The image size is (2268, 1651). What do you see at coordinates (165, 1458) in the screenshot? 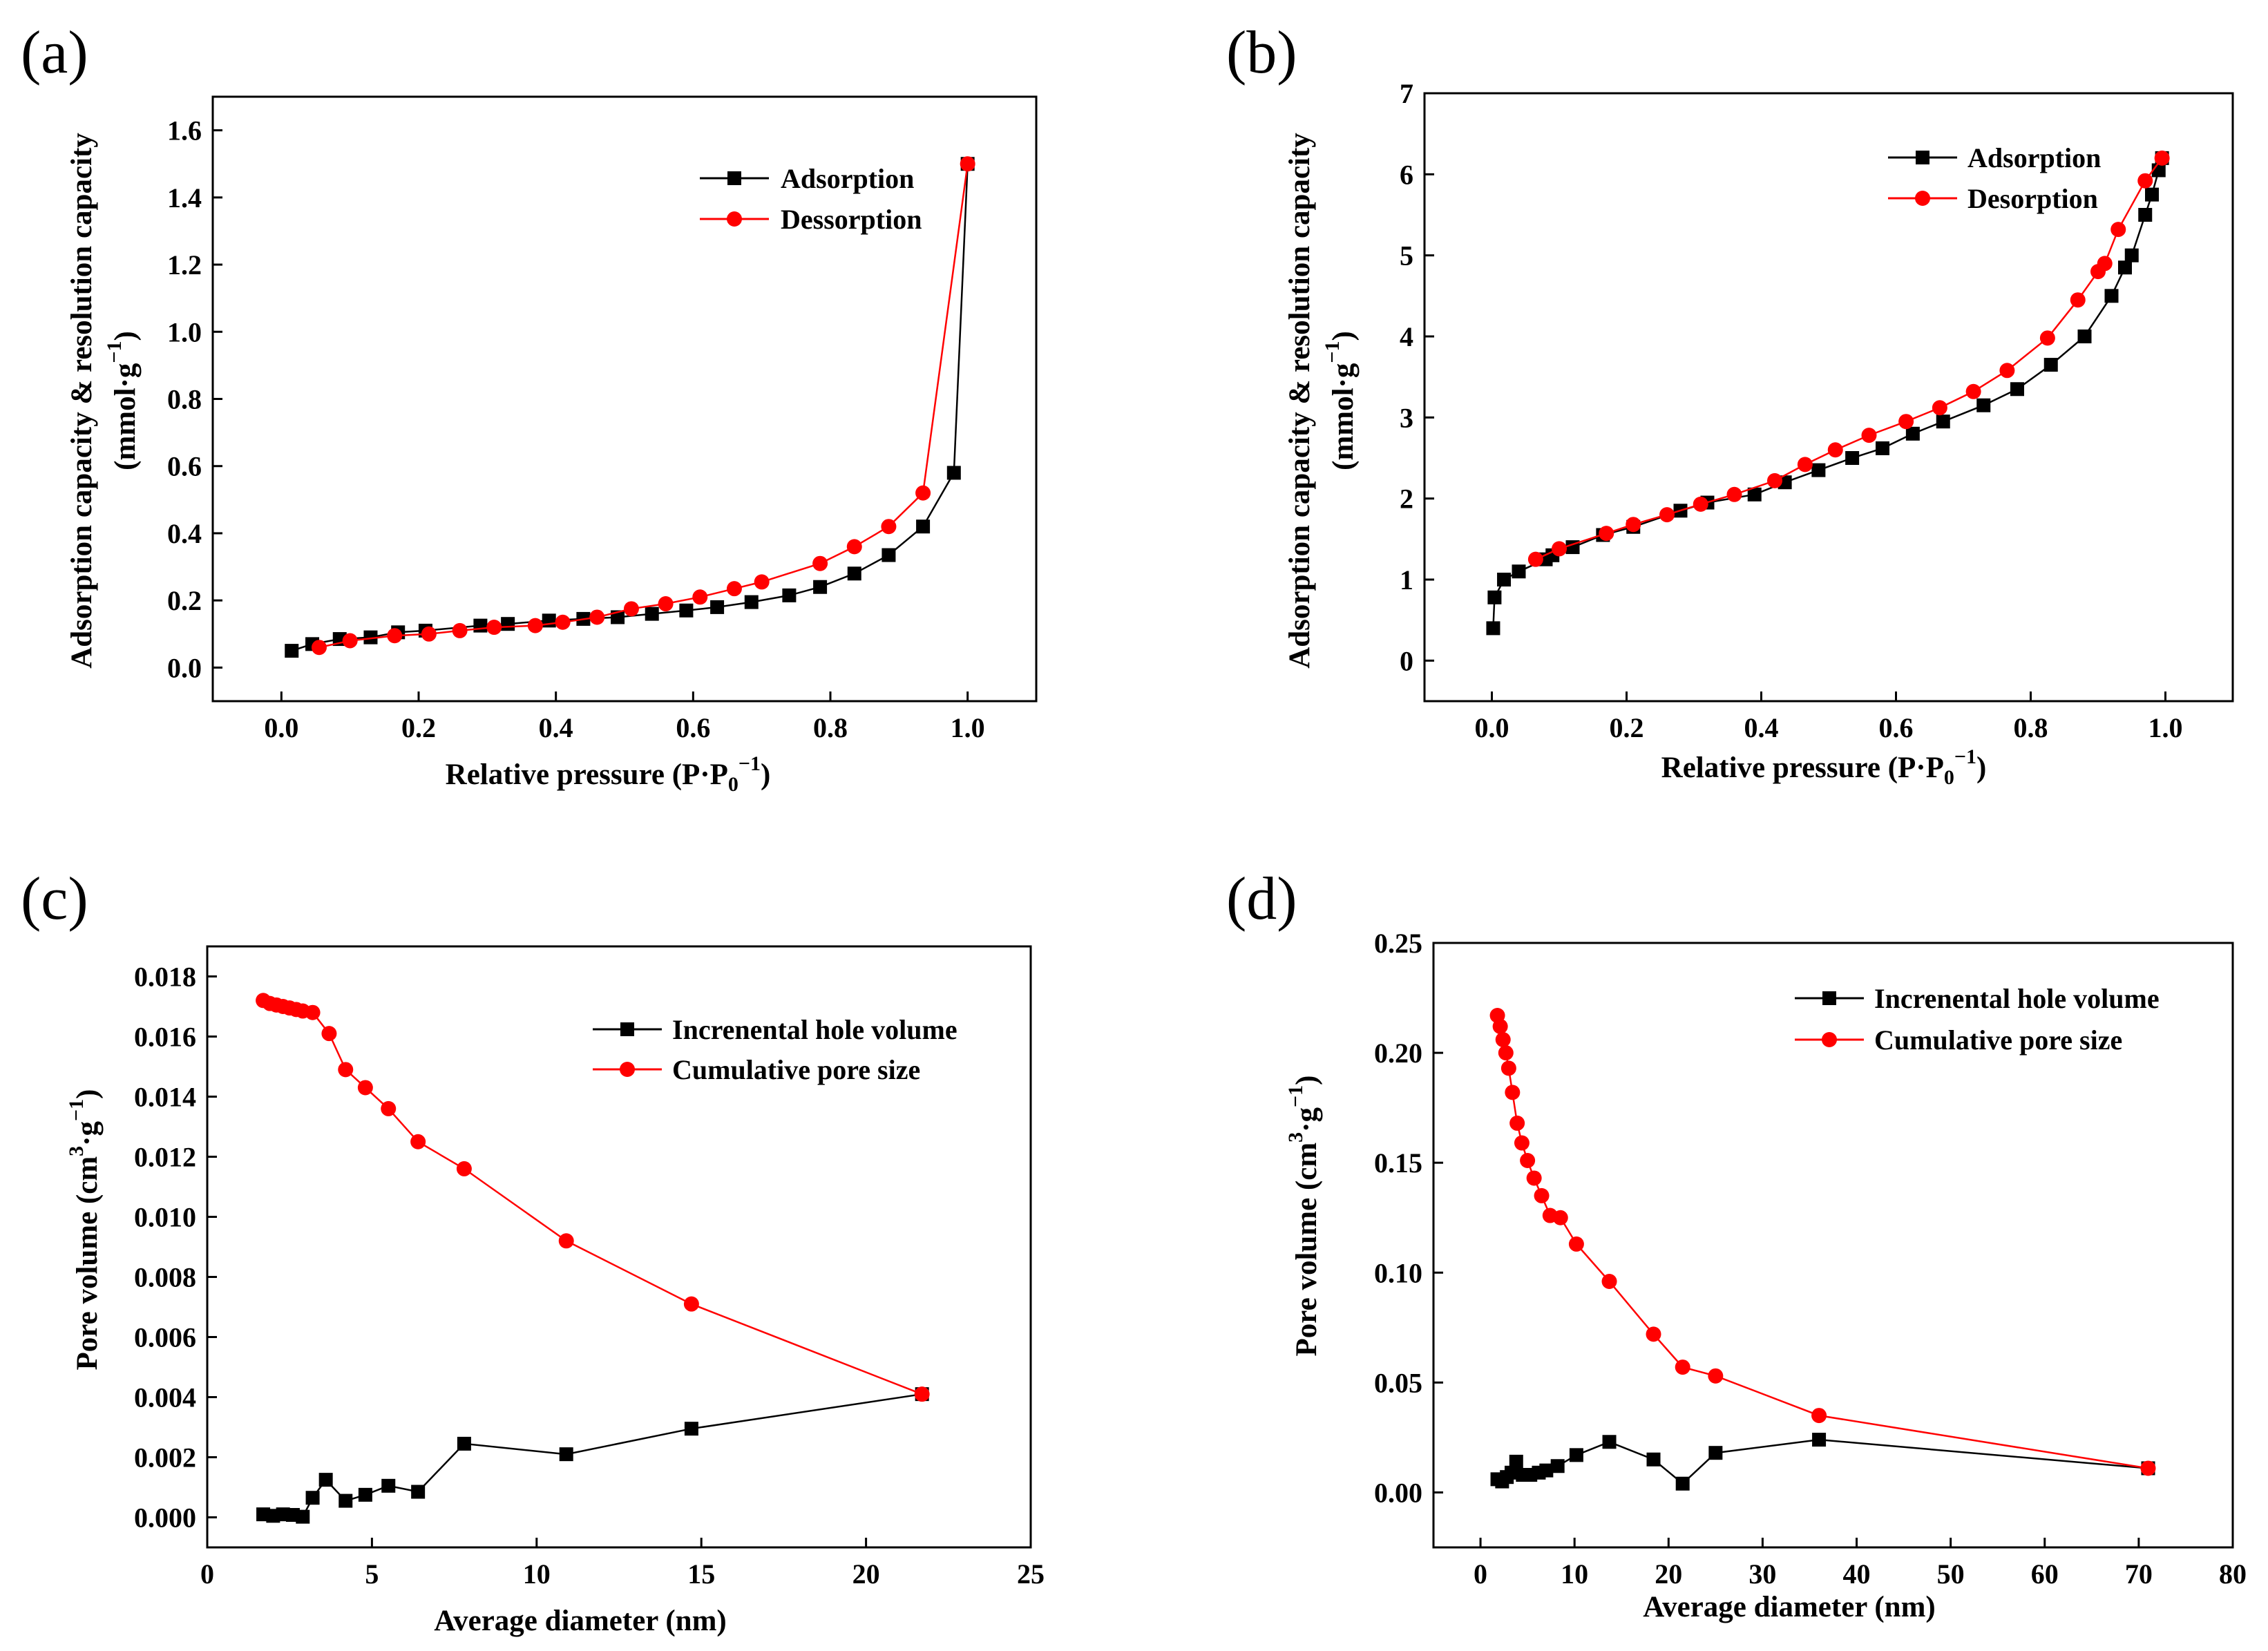
I see `y-tick-label: 0.002` at bounding box center [165, 1458].